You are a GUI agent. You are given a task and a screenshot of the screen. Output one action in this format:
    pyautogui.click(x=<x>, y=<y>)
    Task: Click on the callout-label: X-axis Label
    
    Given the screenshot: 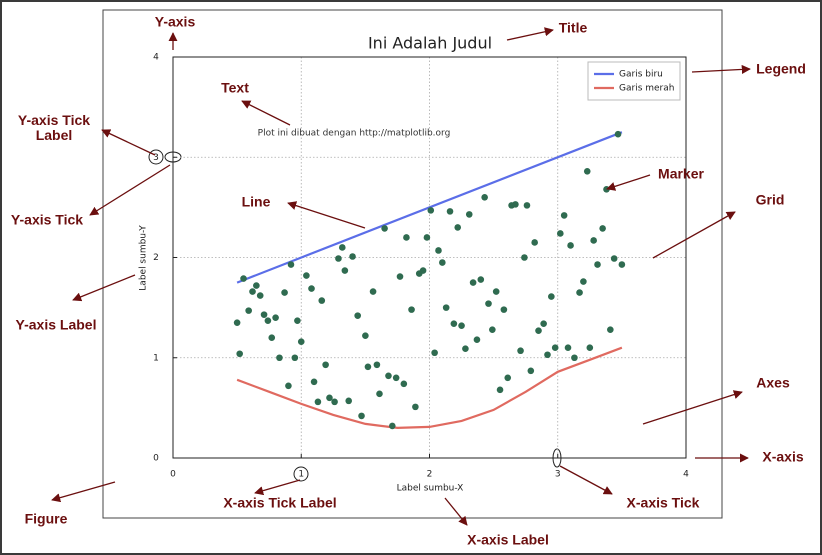 What is the action you would take?
    pyautogui.click(x=508, y=539)
    